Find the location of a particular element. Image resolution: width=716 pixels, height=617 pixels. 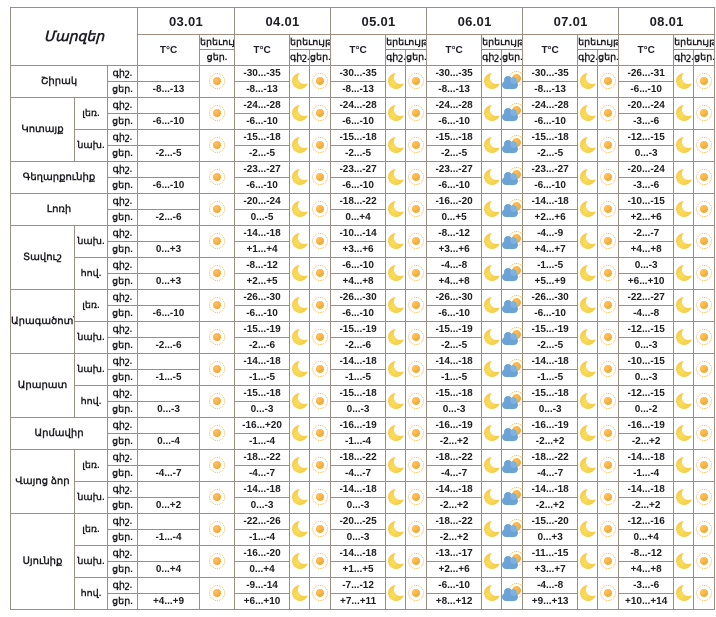

zone-label: նախ. is located at coordinates (91, 369).